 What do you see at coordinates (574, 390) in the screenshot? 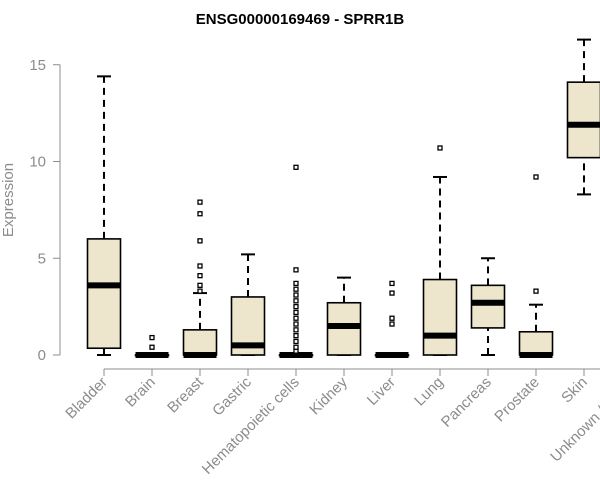
I see `x-tick-label: Skin` at bounding box center [574, 390].